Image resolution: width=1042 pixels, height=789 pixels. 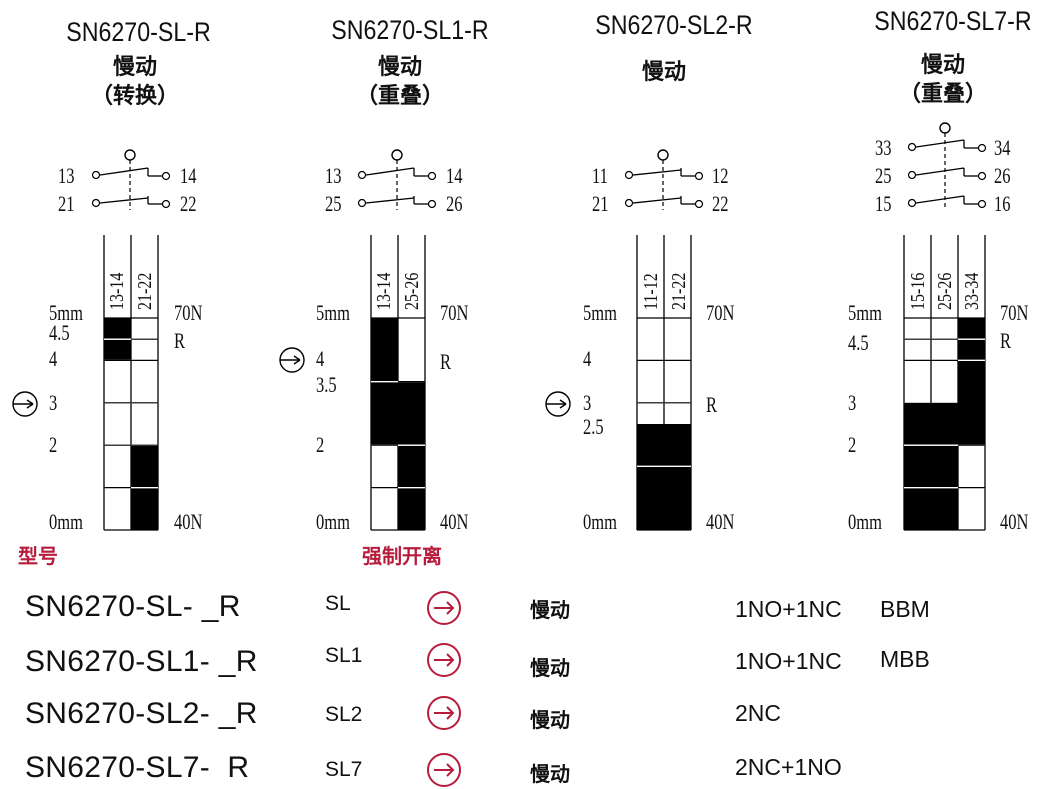 What do you see at coordinates (141, 713) in the screenshot?
I see `table-row-model: SN6270-SL2- _R` at bounding box center [141, 713].